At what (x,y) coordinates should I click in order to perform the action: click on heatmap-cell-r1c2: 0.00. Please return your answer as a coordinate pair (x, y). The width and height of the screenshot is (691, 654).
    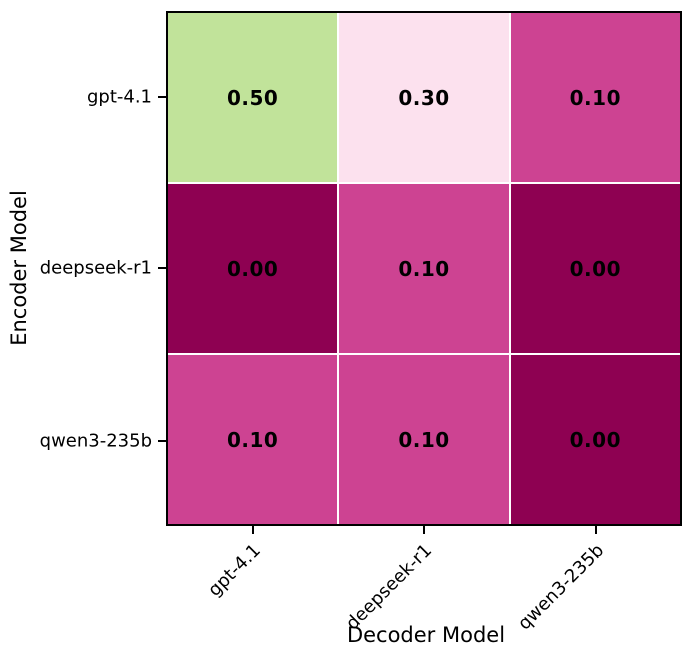
    Looking at the image, I should click on (595, 268).